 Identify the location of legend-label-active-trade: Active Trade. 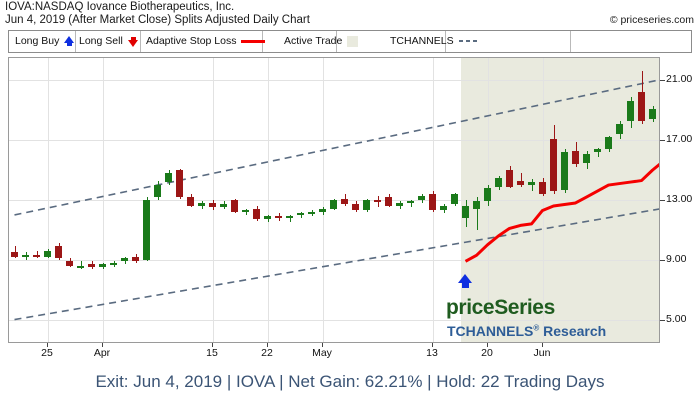
(313, 41).